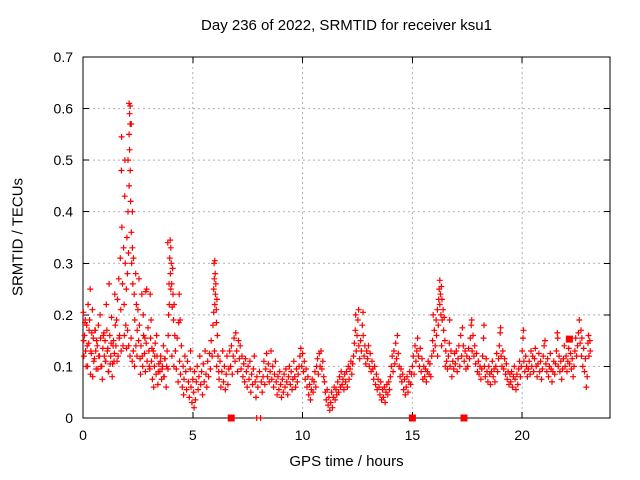 This screenshot has width=640, height=480. I want to click on x-axis-label: GPS time / hours, so click(346, 461).